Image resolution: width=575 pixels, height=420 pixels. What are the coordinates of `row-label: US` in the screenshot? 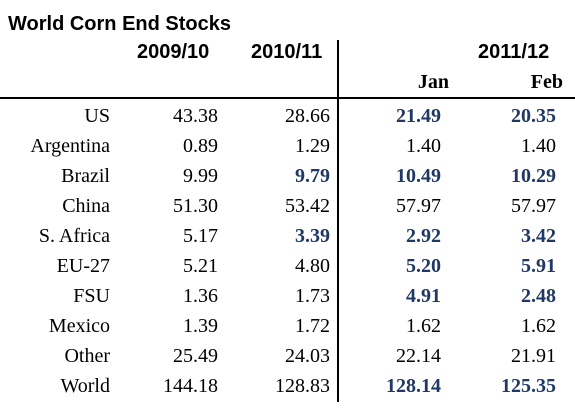 It's located at (55, 116).